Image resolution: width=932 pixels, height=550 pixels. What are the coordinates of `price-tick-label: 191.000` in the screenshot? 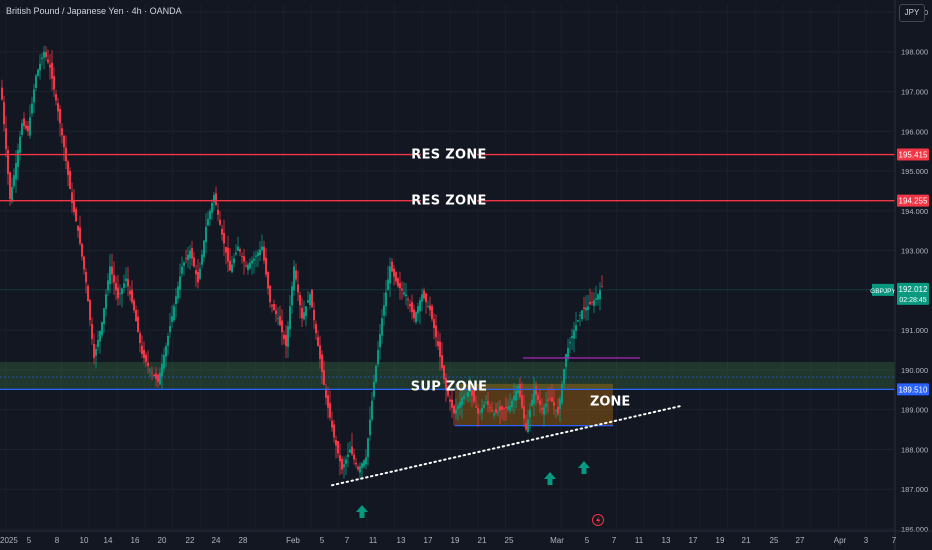 It's located at (914, 330).